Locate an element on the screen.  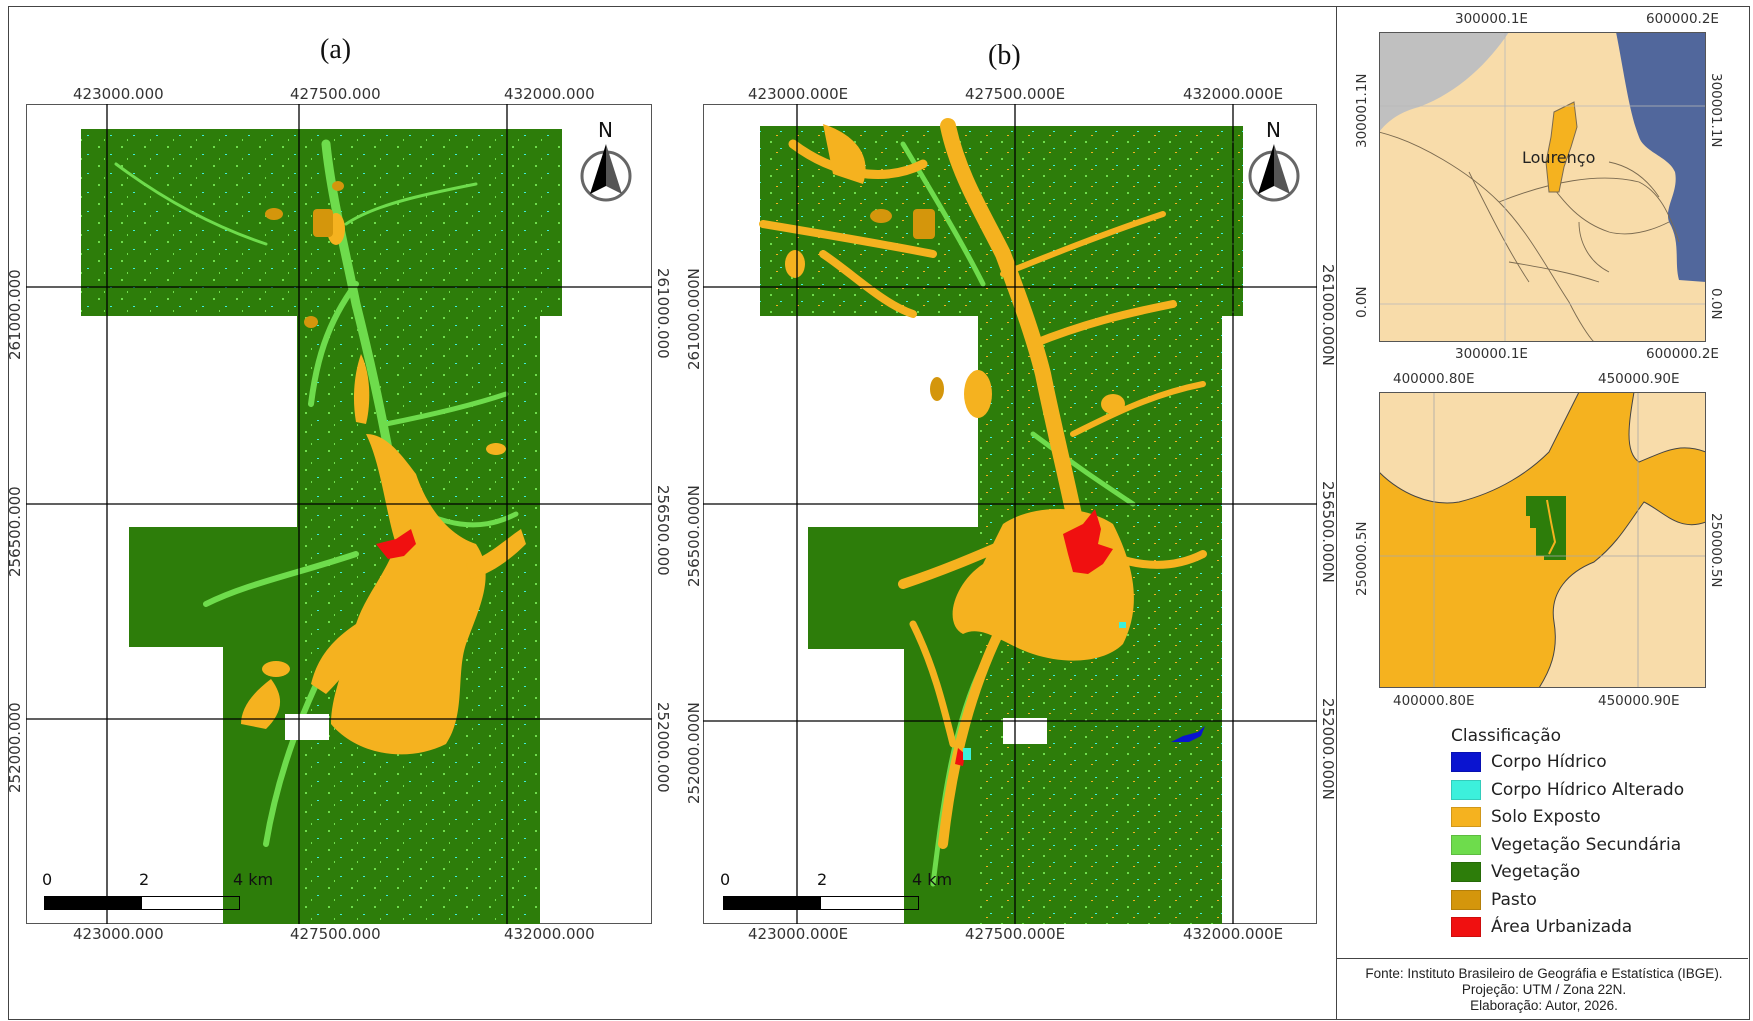
panel-b-ytick-left-2: 256500.000N is located at coordinates (694, 536).